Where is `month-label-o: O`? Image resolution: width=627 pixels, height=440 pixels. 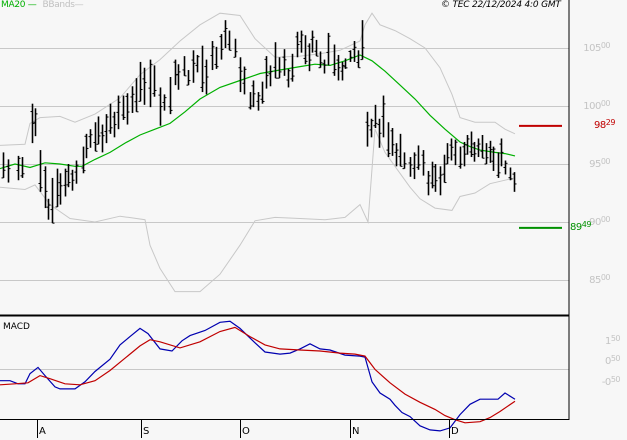 month-label-o: O is located at coordinates (246, 431).